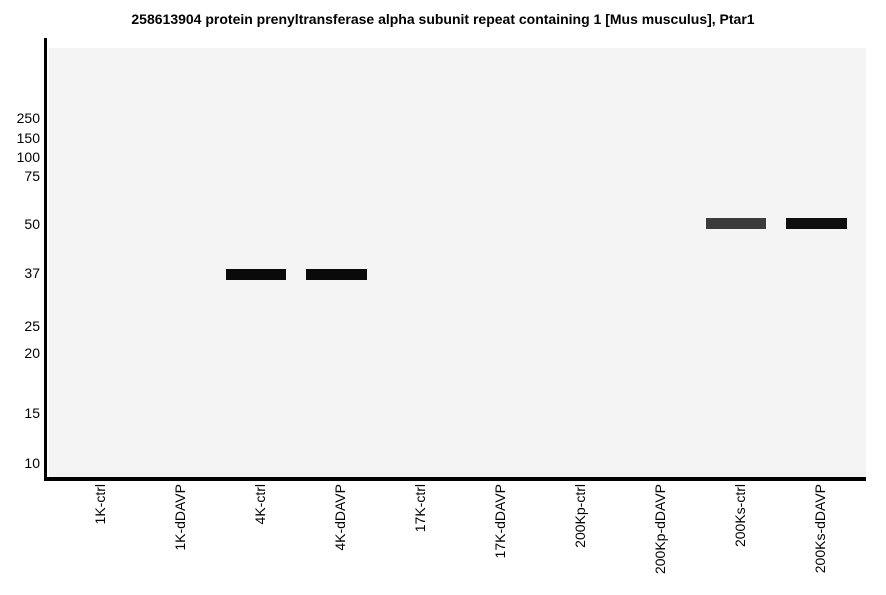  Describe the element at coordinates (455, 479) in the screenshot. I see `x-axis-line` at that location.